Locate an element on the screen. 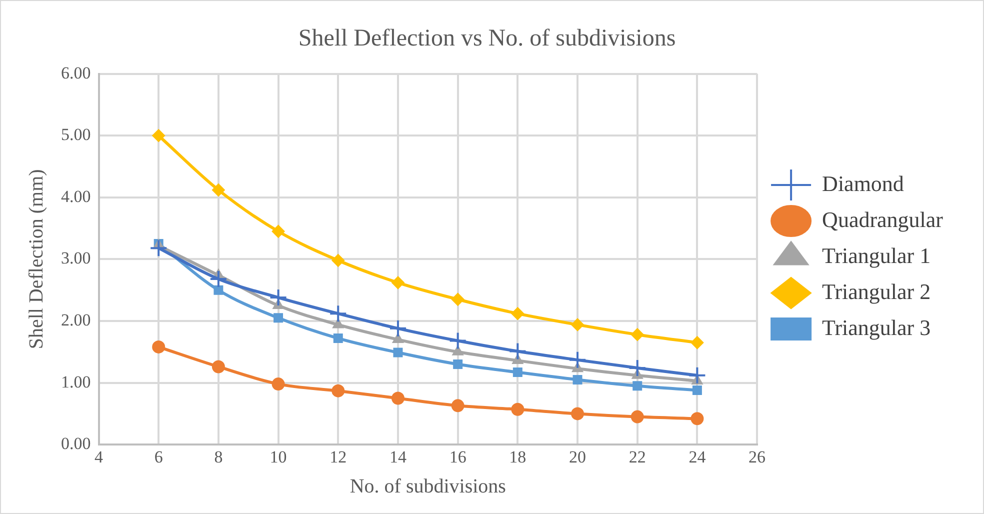  y-tick-label: 1.00 is located at coordinates (76, 382).